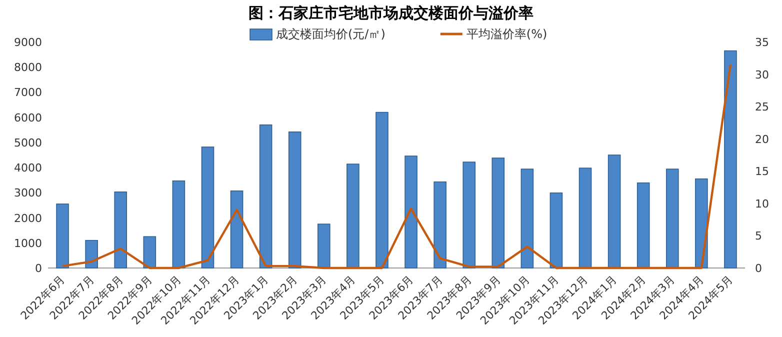  What do you see at coordinates (28, 117) in the screenshot?
I see `y-tick-label: 6000` at bounding box center [28, 117].